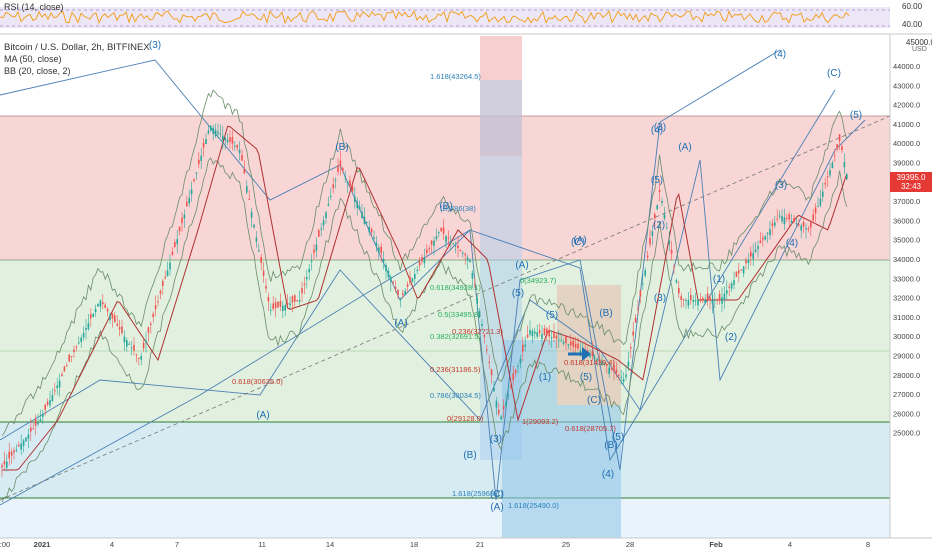 The width and height of the screenshot is (932, 550). Describe the element at coordinates (906, 220) in the screenshot. I see `price-tick-label: 36000.0` at that location.